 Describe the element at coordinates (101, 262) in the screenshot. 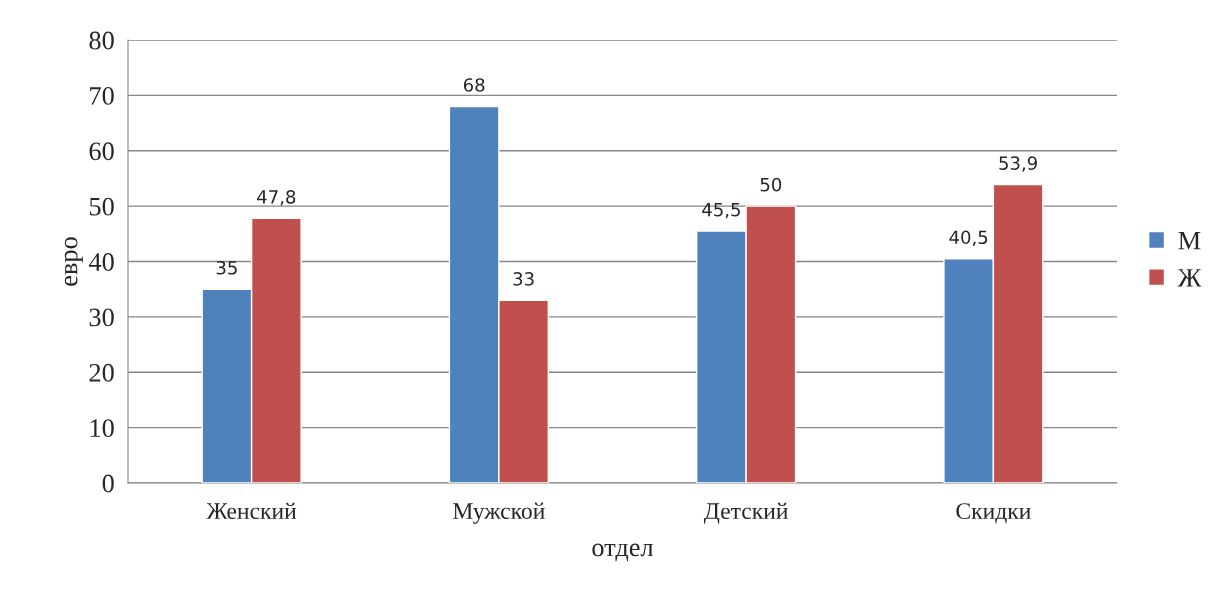

I see `y-tick-label: 40` at that location.